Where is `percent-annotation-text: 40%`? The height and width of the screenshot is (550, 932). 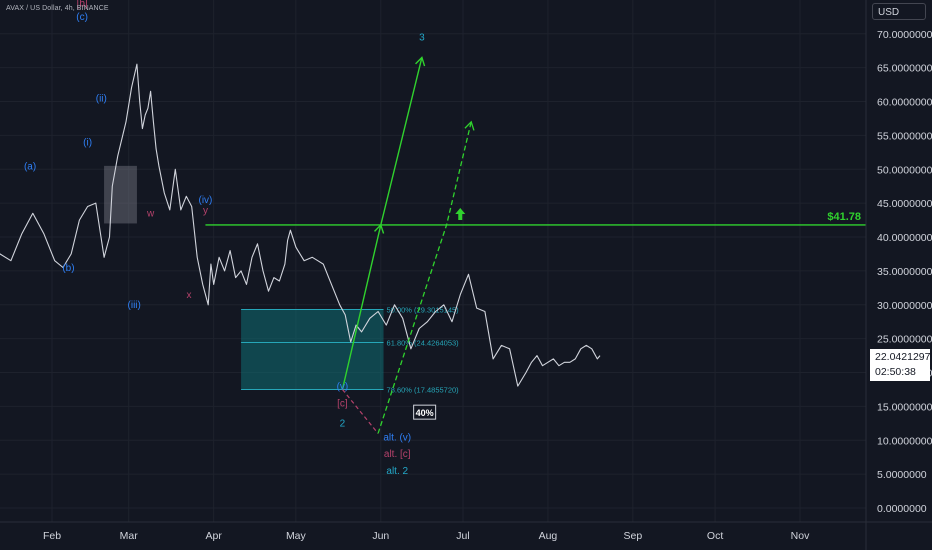 percent-annotation-text: 40% is located at coordinates (425, 413).